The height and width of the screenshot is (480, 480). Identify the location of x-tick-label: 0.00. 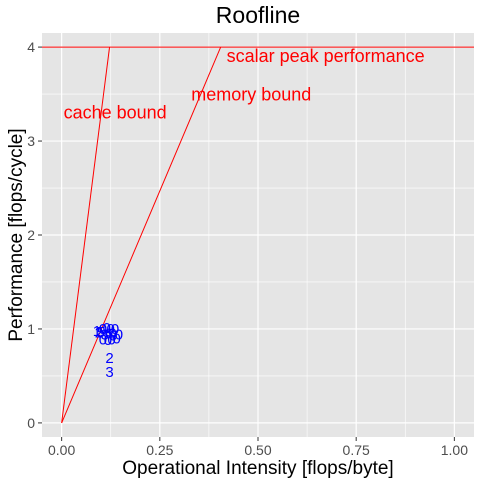
(61, 450).